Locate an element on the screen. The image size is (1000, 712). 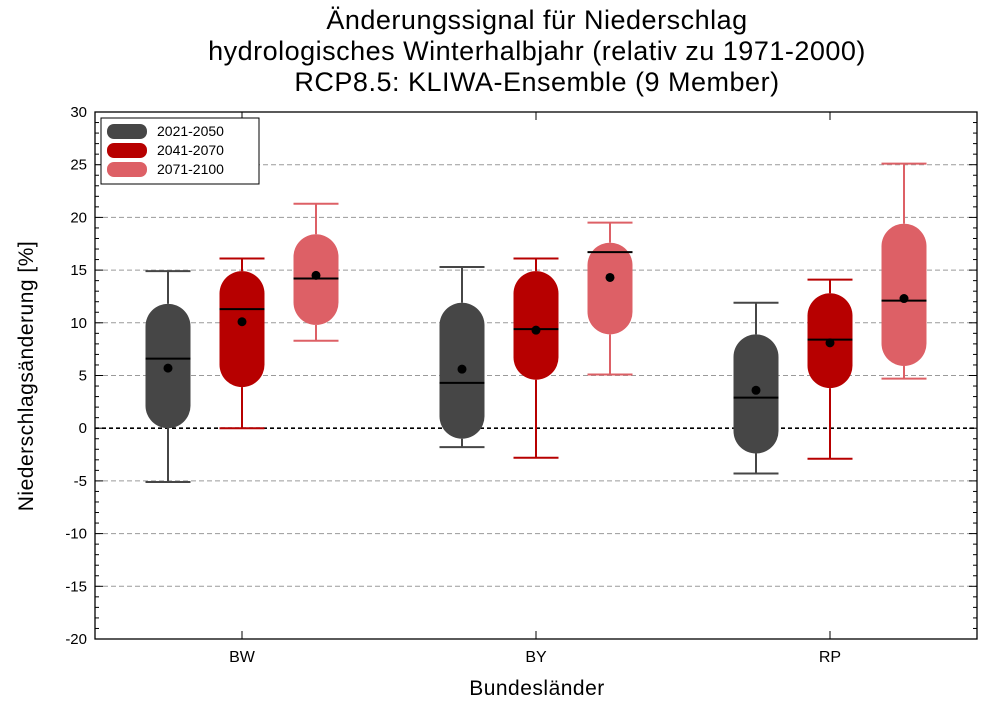
legend-label: 2041-2070 is located at coordinates (190, 150).